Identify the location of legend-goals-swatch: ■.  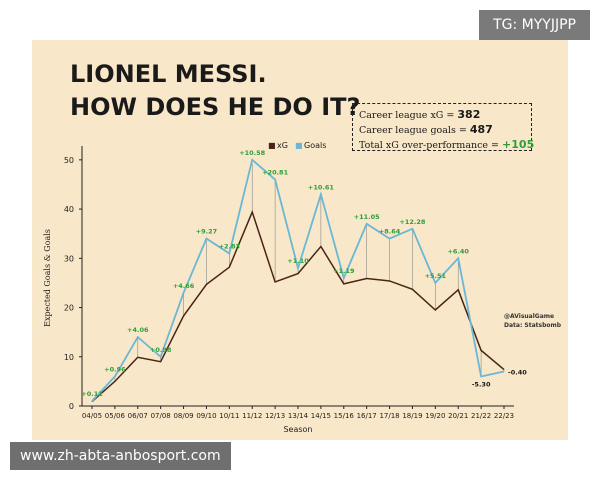
(299, 145).